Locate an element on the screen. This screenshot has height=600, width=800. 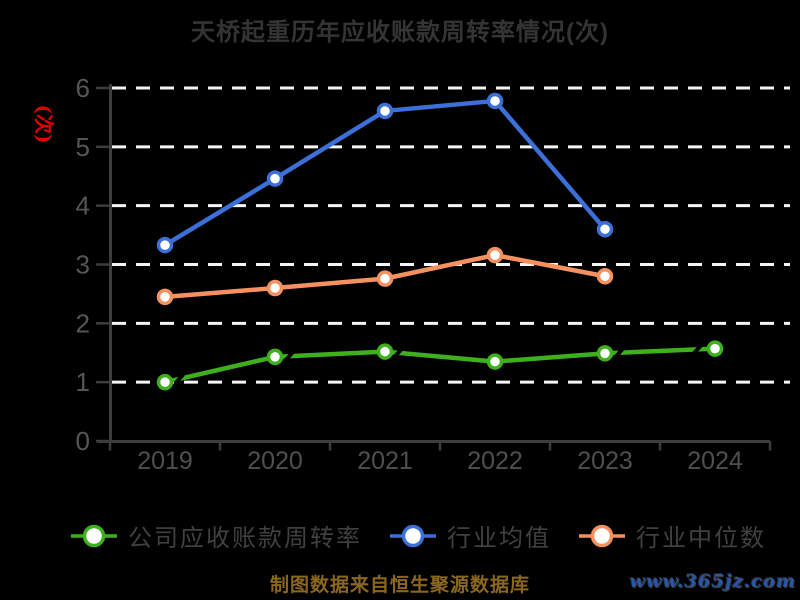
data-point-industry-mean-2023 is located at coordinates (605, 229).